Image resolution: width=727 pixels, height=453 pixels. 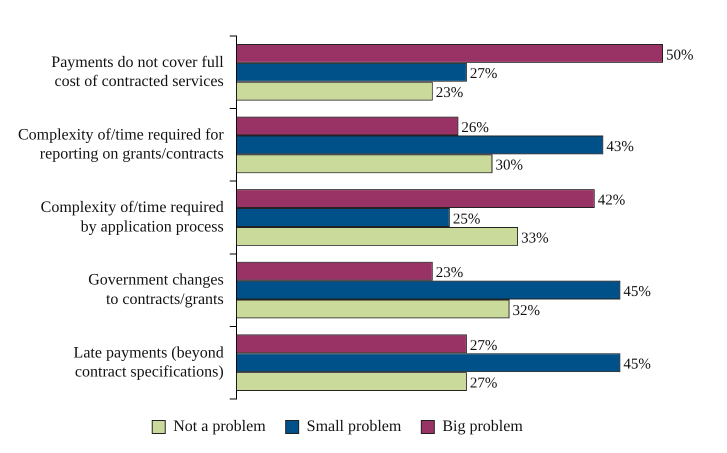 I want to click on data-label: 25%, so click(x=466, y=219).